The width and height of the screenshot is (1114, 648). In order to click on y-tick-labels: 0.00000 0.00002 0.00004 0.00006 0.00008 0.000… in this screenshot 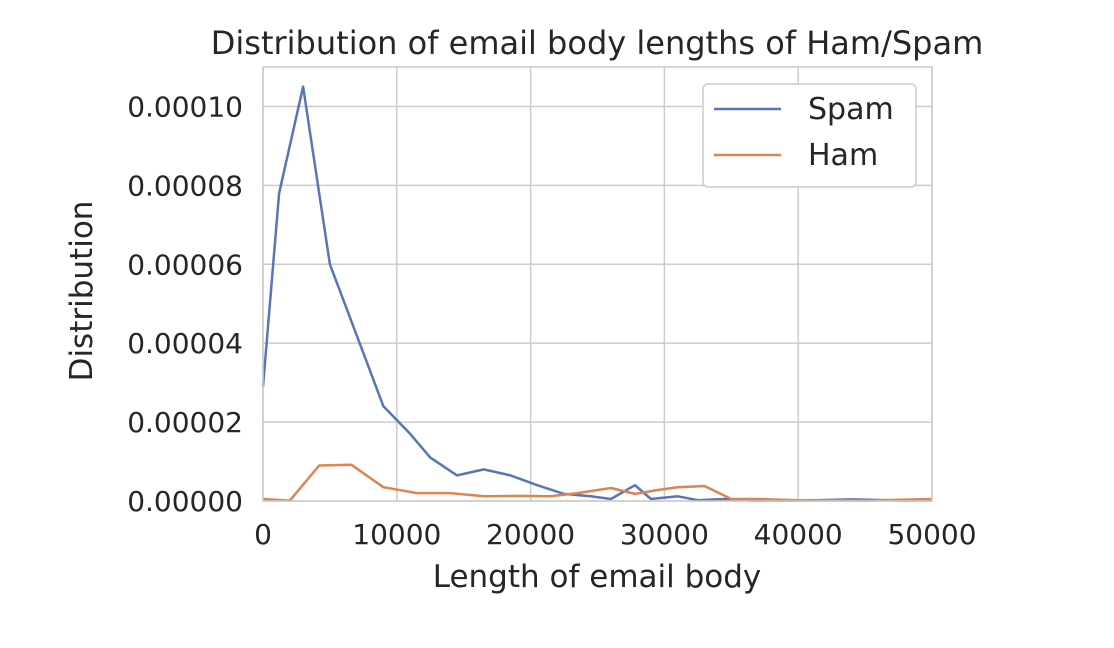, I will do `click(185, 304)`.